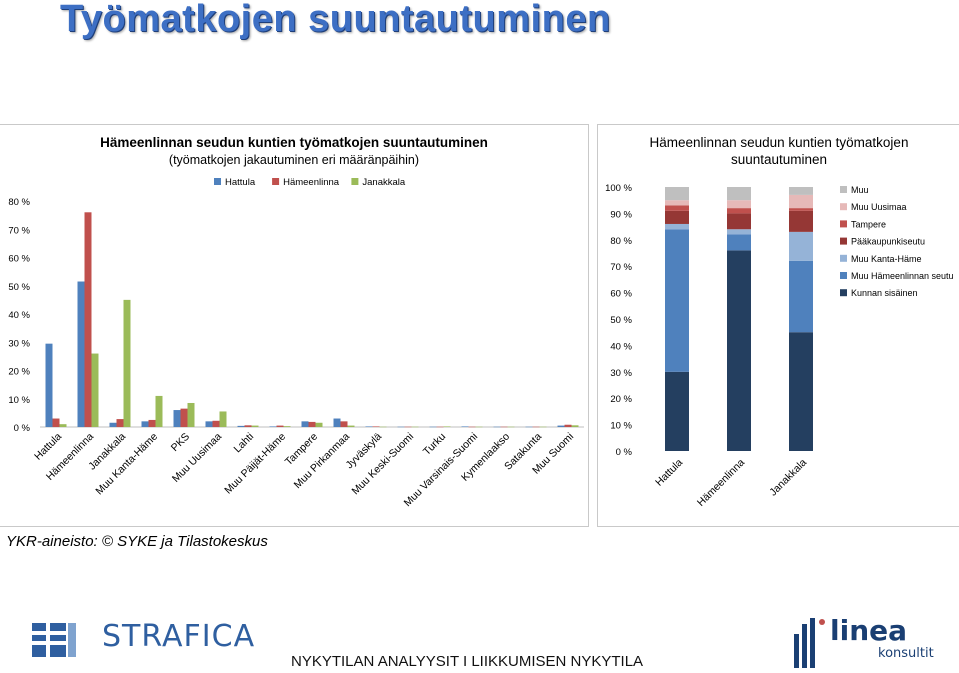  I want to click on bar-hattula-janakkala, so click(113, 424).